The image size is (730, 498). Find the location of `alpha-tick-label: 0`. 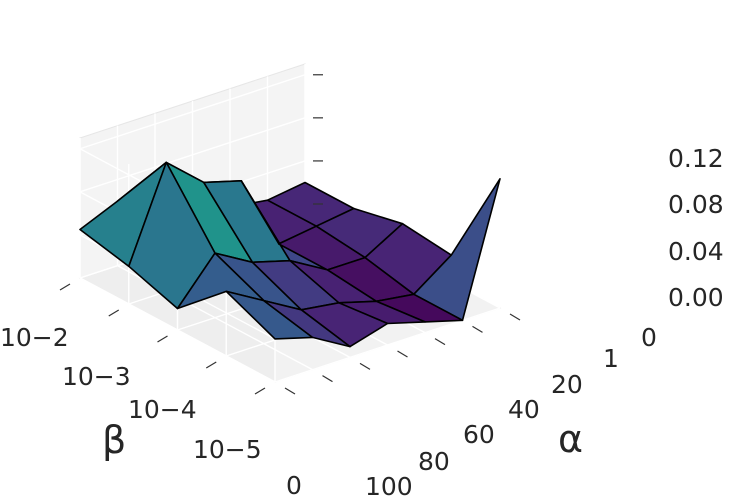

alpha-tick-label: 0 is located at coordinates (649, 337).